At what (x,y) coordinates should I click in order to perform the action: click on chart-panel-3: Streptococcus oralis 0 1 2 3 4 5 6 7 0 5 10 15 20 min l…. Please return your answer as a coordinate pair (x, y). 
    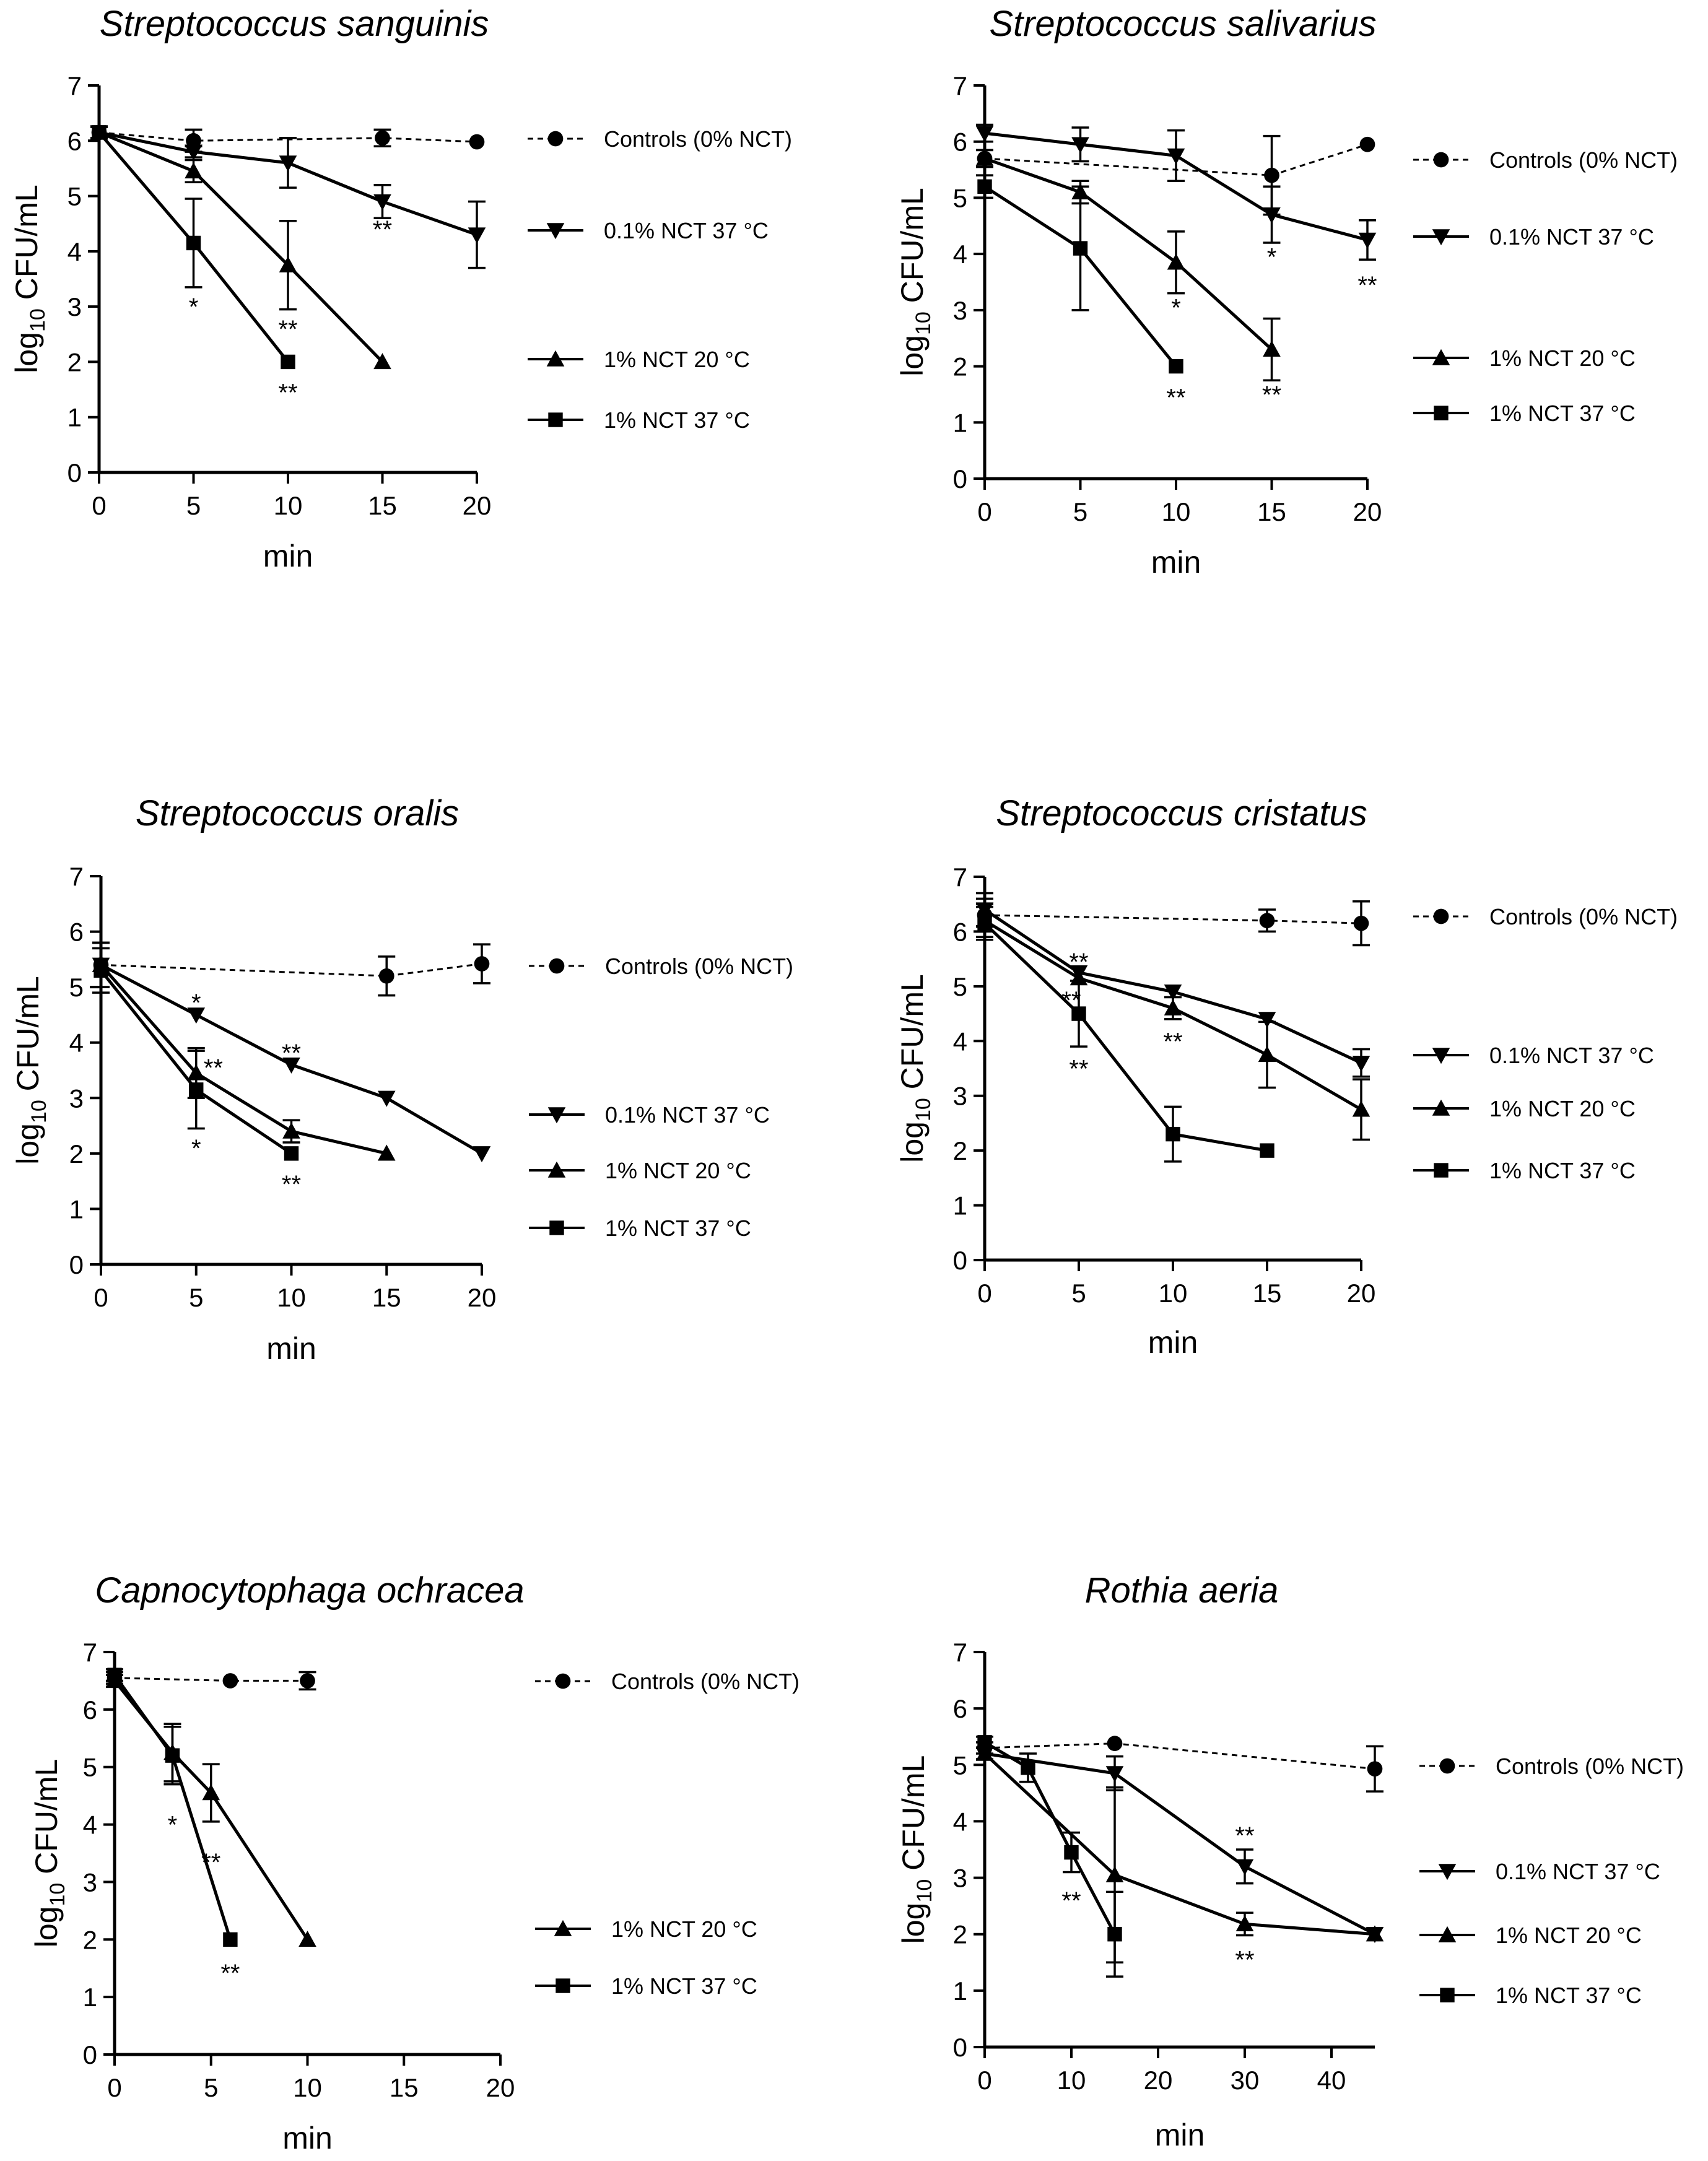
    Looking at the image, I should click on (402, 1079).